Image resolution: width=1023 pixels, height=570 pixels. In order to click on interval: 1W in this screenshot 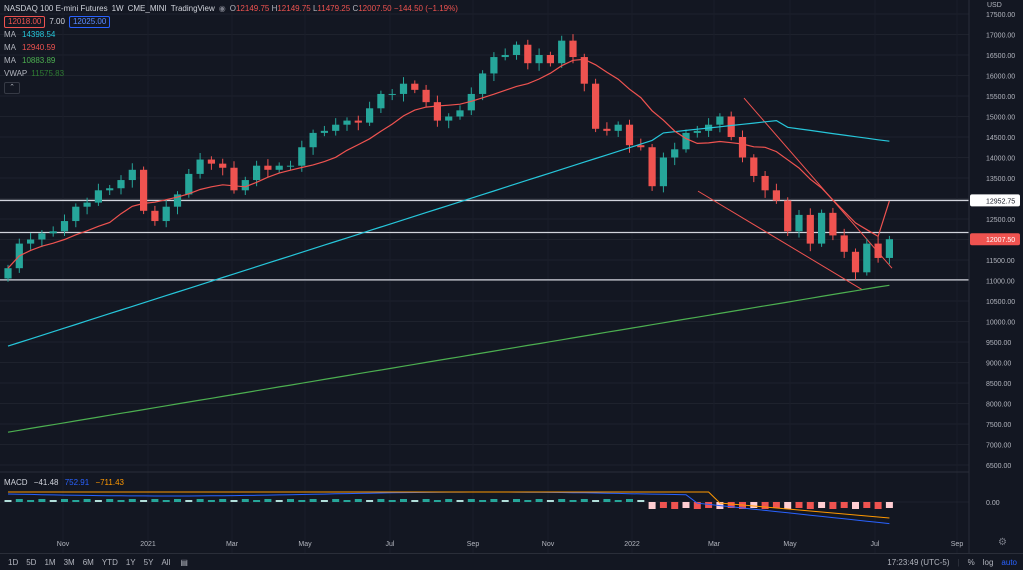, I will do `click(117, 8)`.